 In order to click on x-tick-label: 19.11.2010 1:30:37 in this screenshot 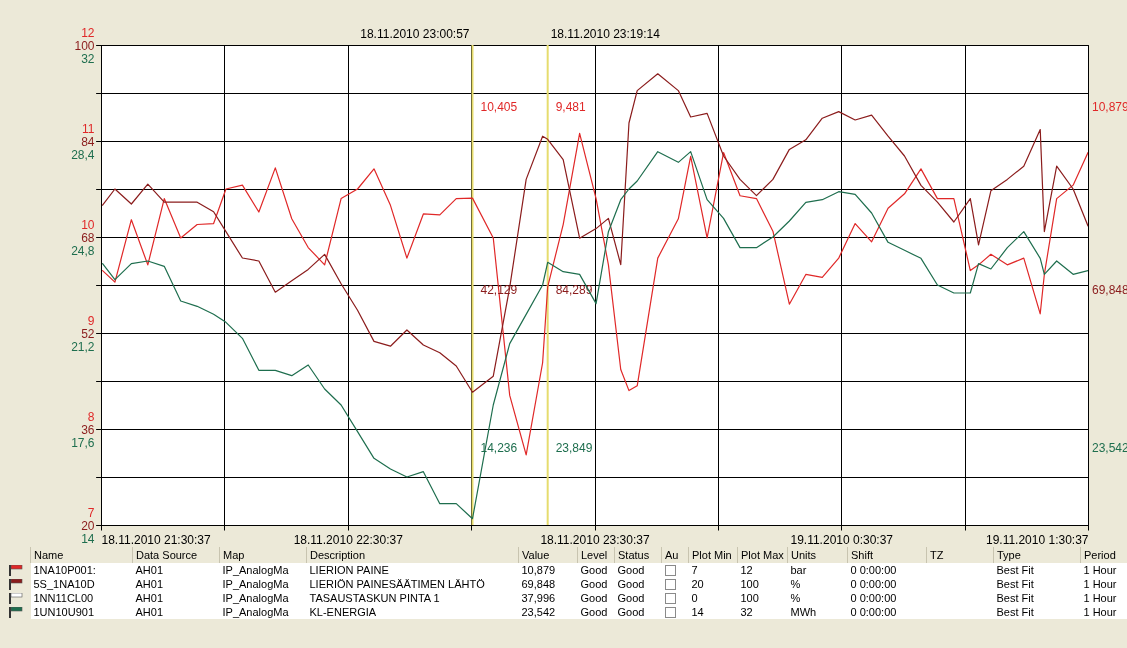, I will do `click(1037, 539)`.